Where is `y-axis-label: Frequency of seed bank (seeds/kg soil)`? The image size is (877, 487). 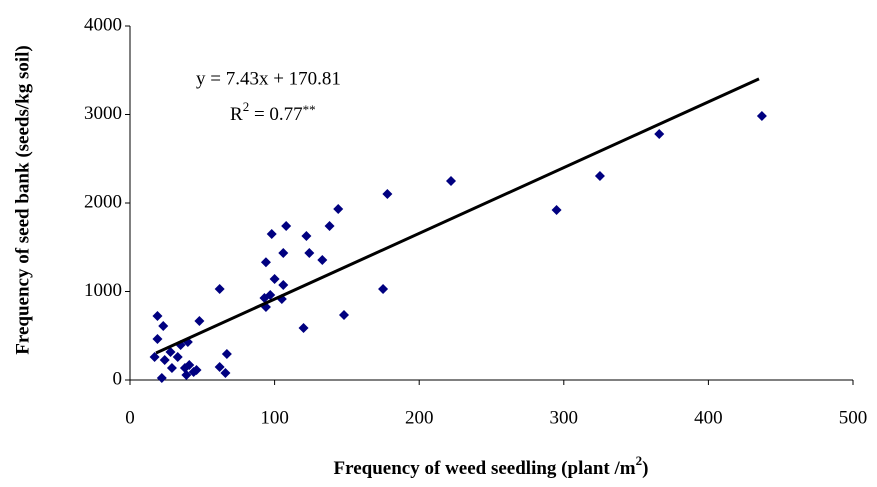
y-axis-label: Frequency of seed bank (seeds/kg soil) is located at coordinates (22, 199).